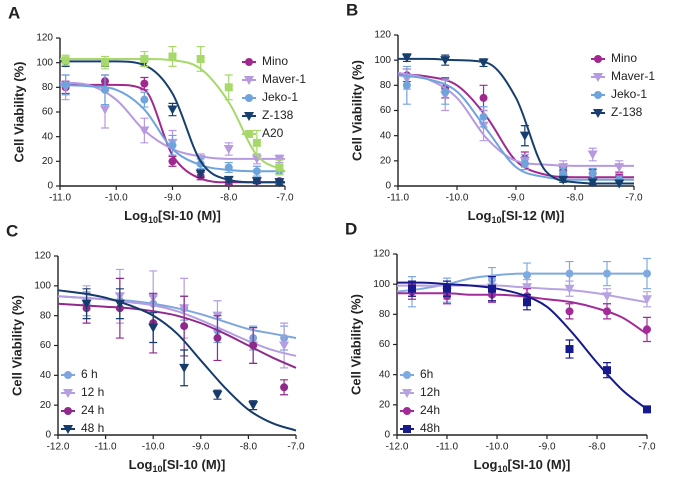 The width and height of the screenshot is (681, 482). What do you see at coordinates (351, 228) in the screenshot?
I see `panel-label: D` at bounding box center [351, 228].